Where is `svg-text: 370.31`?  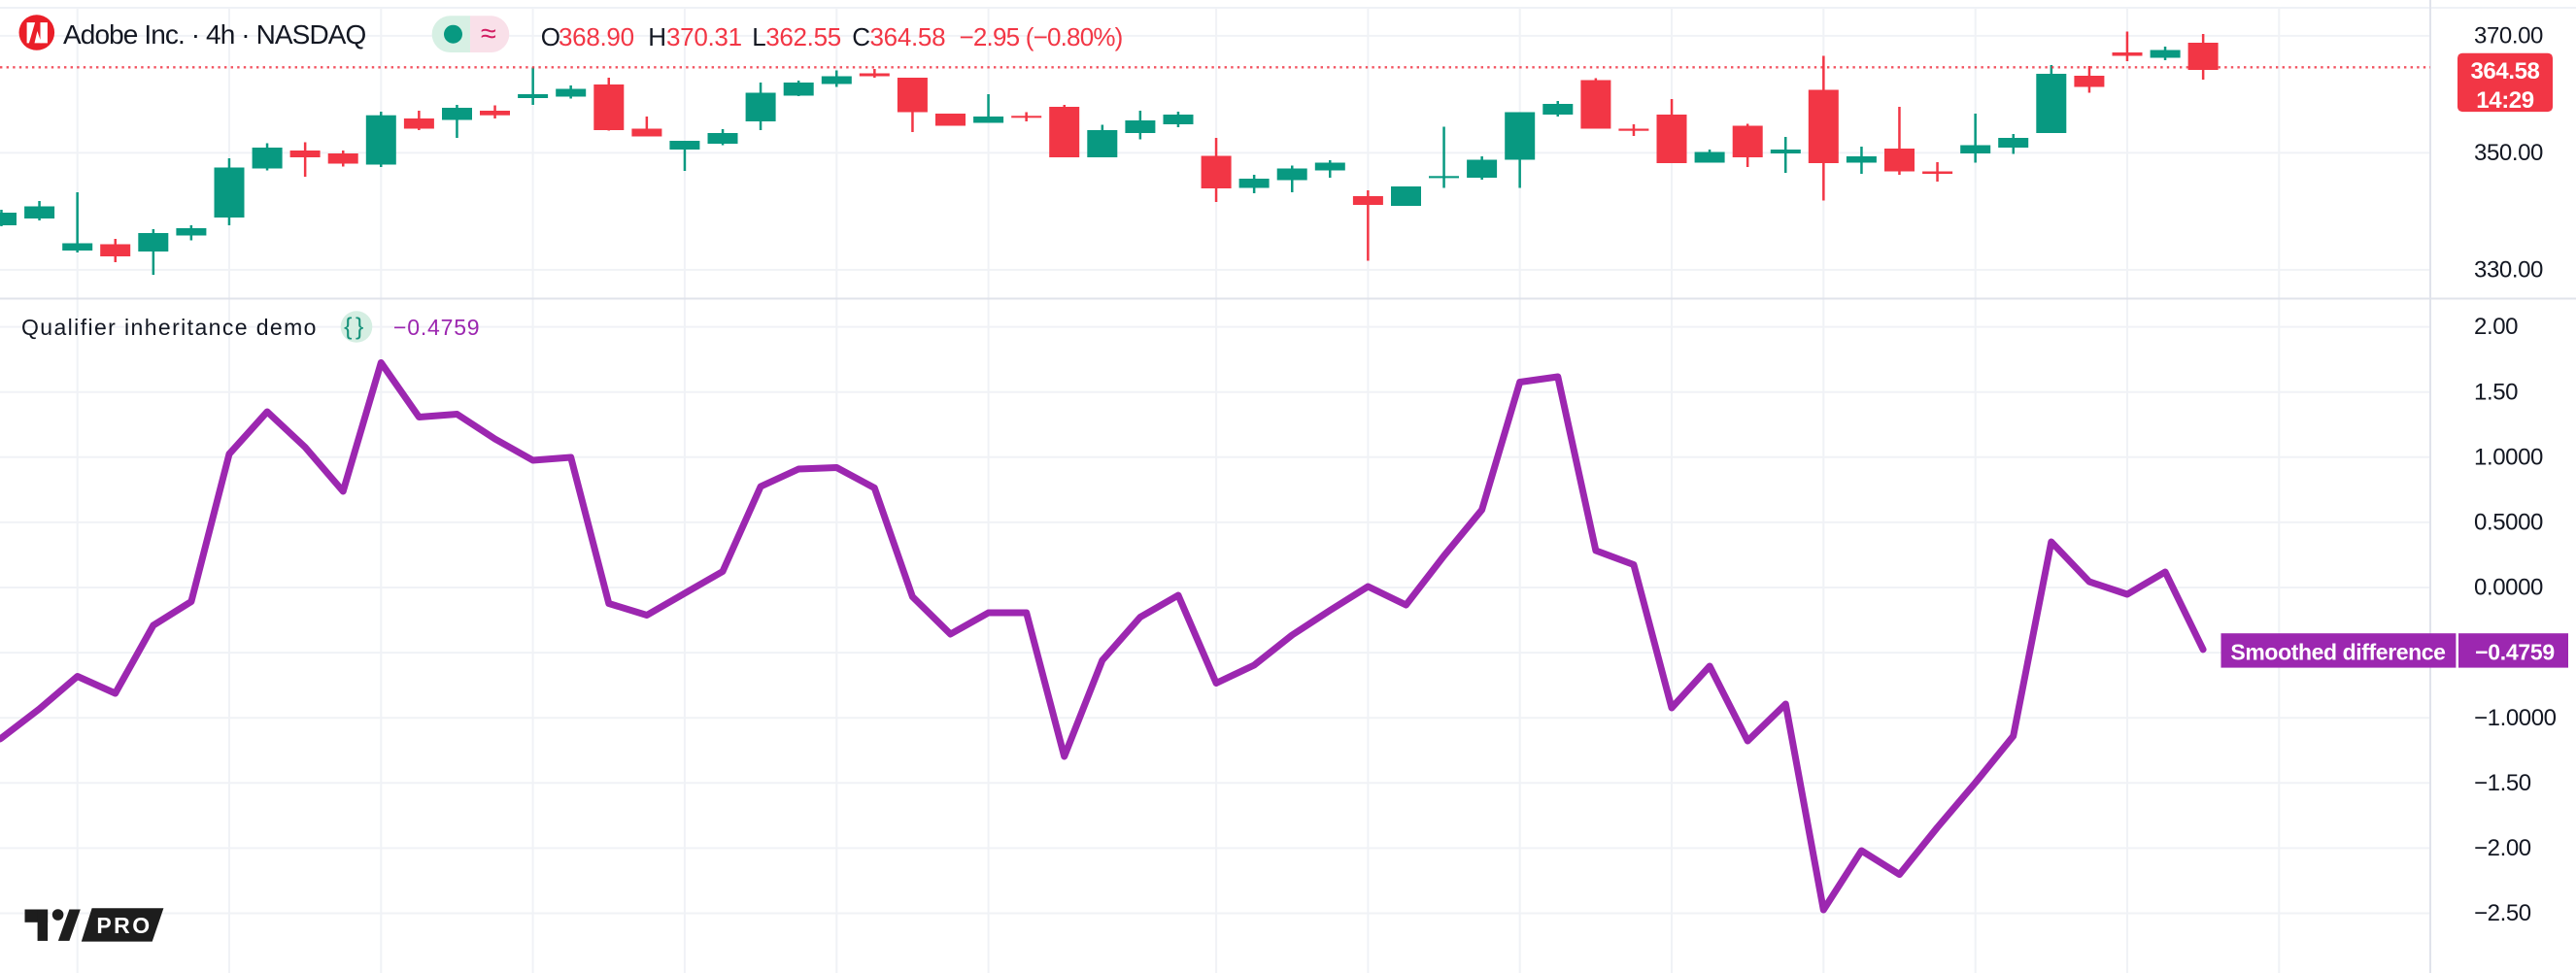 svg-text: 370.31 is located at coordinates (704, 37).